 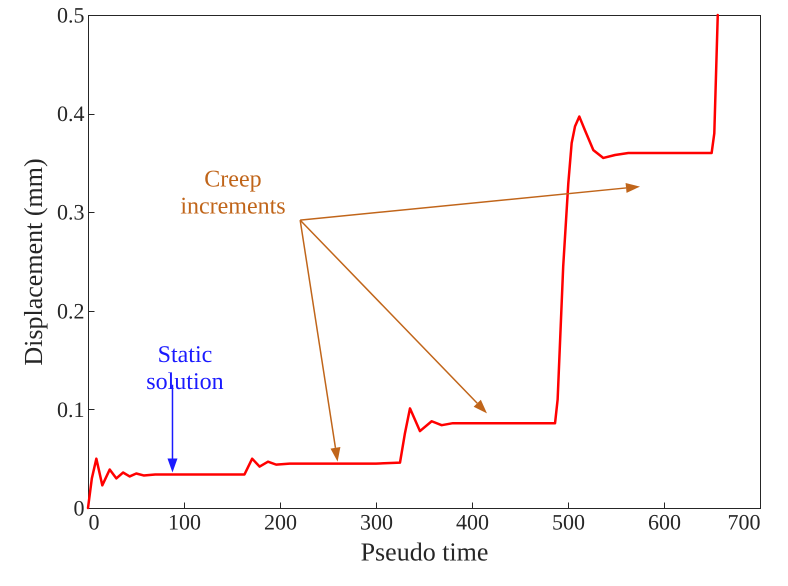 What do you see at coordinates (568, 522) in the screenshot?
I see `x-tick-label: 500` at bounding box center [568, 522].